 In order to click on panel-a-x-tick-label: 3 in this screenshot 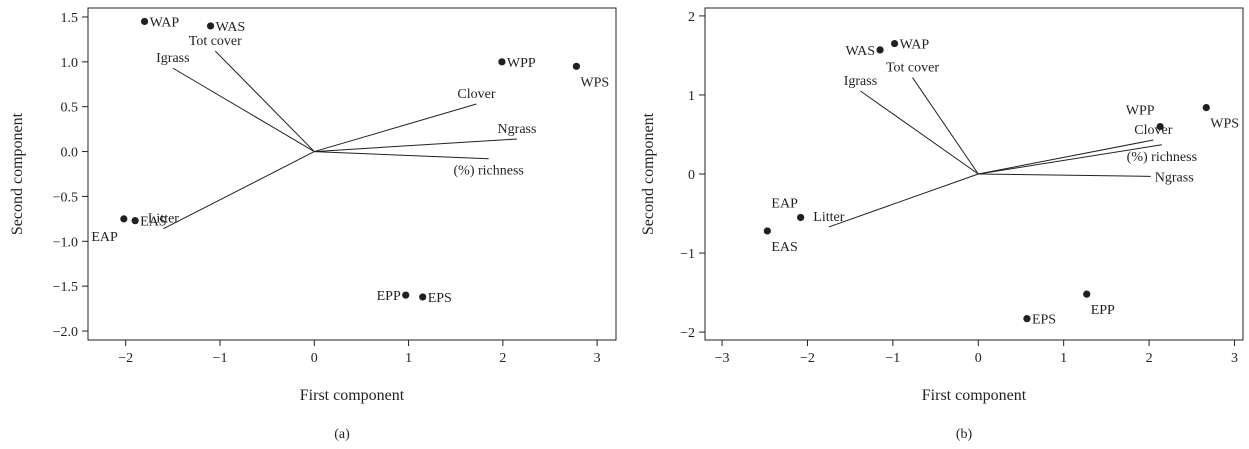, I will do `click(597, 358)`.